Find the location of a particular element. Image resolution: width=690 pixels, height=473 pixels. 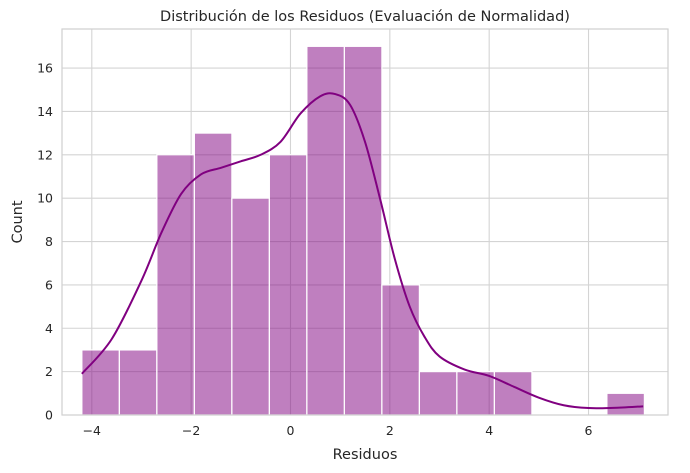

y-tick-label: 14 is located at coordinates (45, 111).